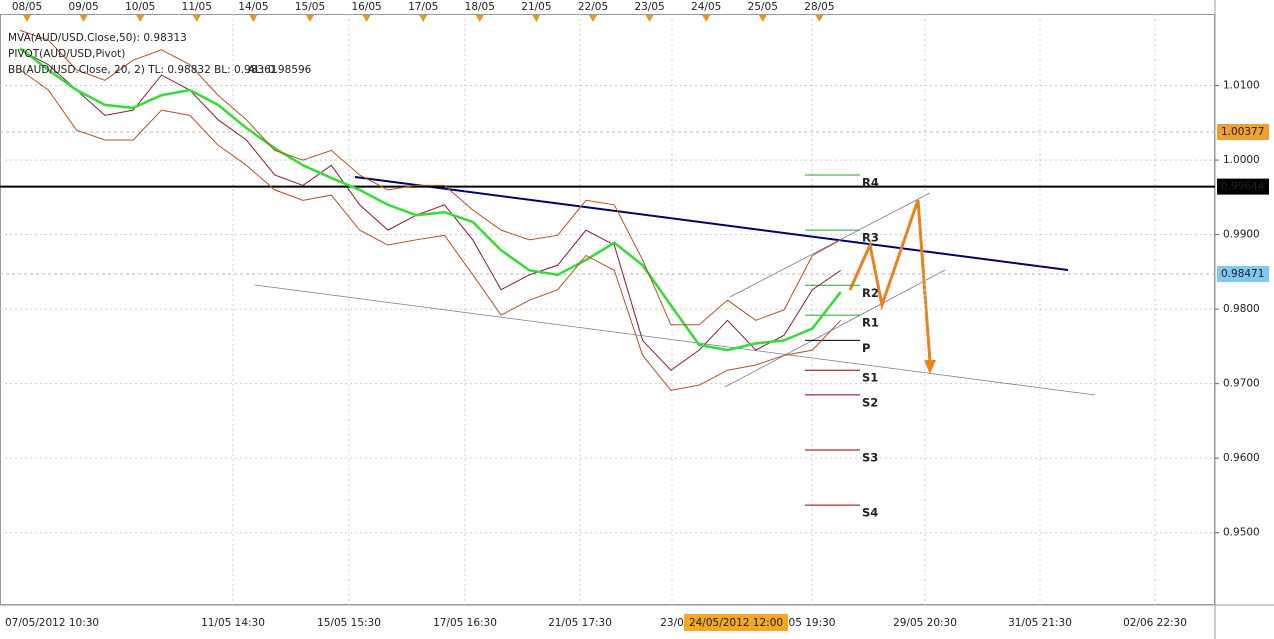  I want to click on date-label: 09/05, so click(83, 7).